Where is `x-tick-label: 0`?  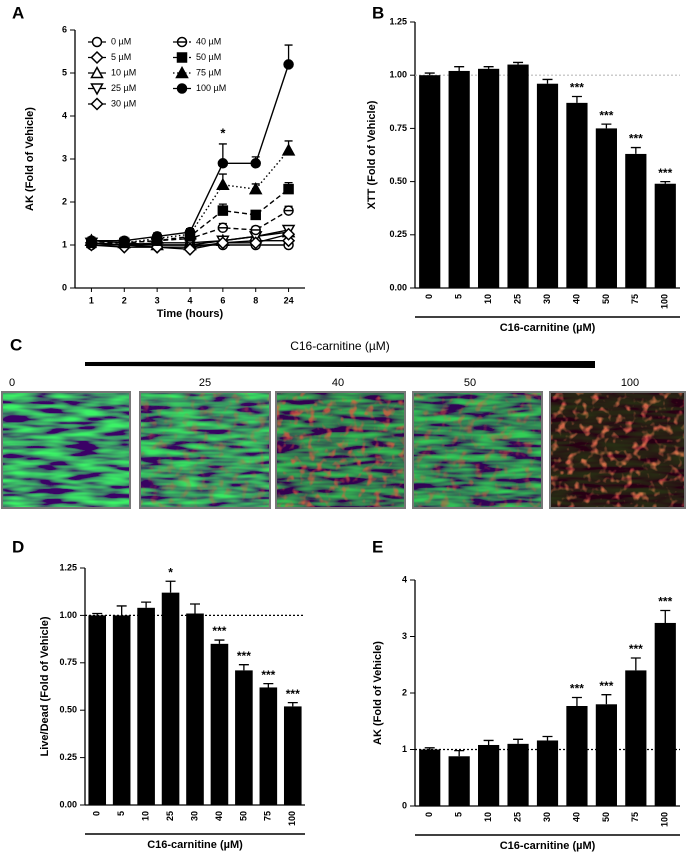 x-tick-label: 0 is located at coordinates (429, 814).